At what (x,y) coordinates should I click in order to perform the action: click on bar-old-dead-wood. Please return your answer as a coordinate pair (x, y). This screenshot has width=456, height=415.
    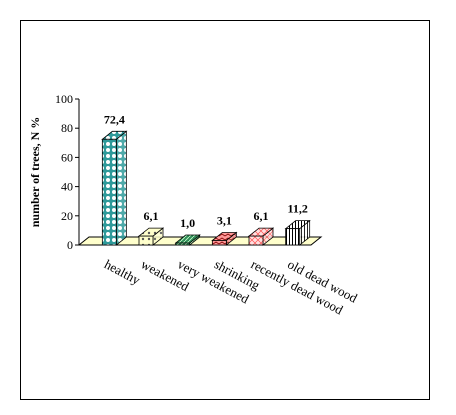
    Looking at the image, I should click on (297, 232).